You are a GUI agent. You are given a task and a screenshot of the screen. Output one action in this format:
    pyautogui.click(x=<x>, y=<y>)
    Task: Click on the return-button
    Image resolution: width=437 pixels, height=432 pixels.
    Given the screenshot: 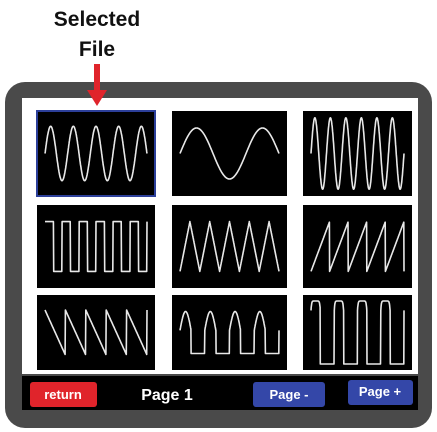 What is the action you would take?
    pyautogui.click(x=63, y=394)
    